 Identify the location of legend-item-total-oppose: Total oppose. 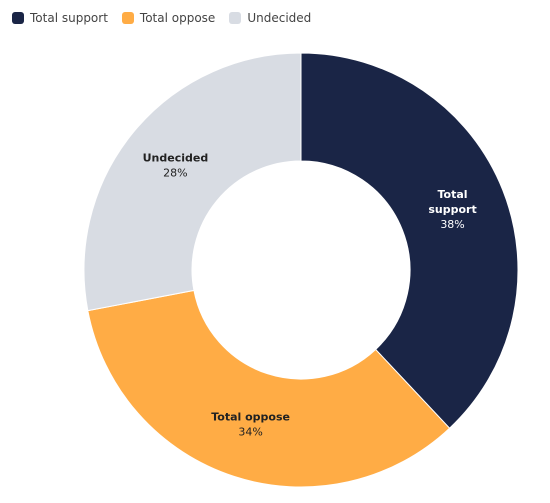
(168, 18).